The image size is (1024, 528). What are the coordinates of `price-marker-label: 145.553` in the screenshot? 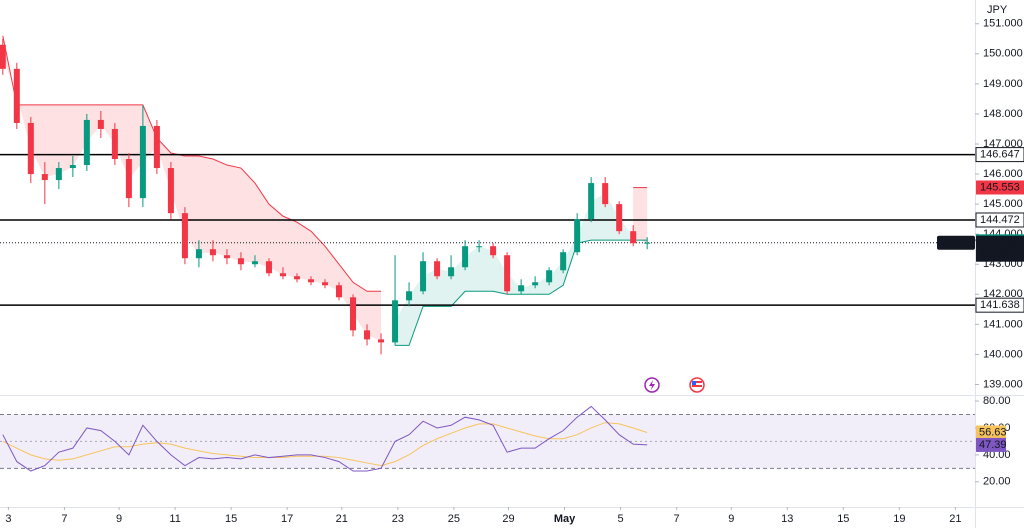 It's located at (1000, 187).